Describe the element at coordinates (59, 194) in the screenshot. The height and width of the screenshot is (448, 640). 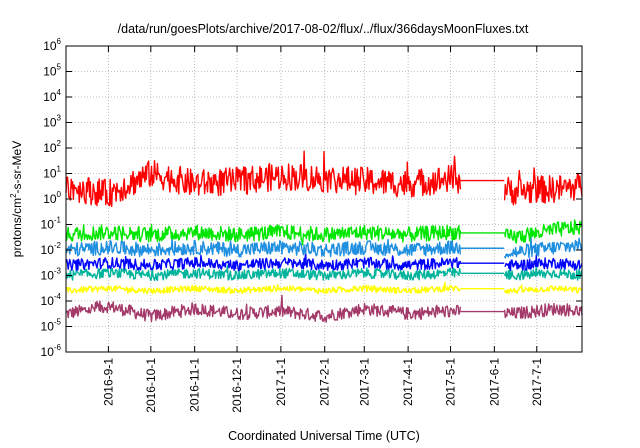
I see `y-tick-exp: 0` at that location.